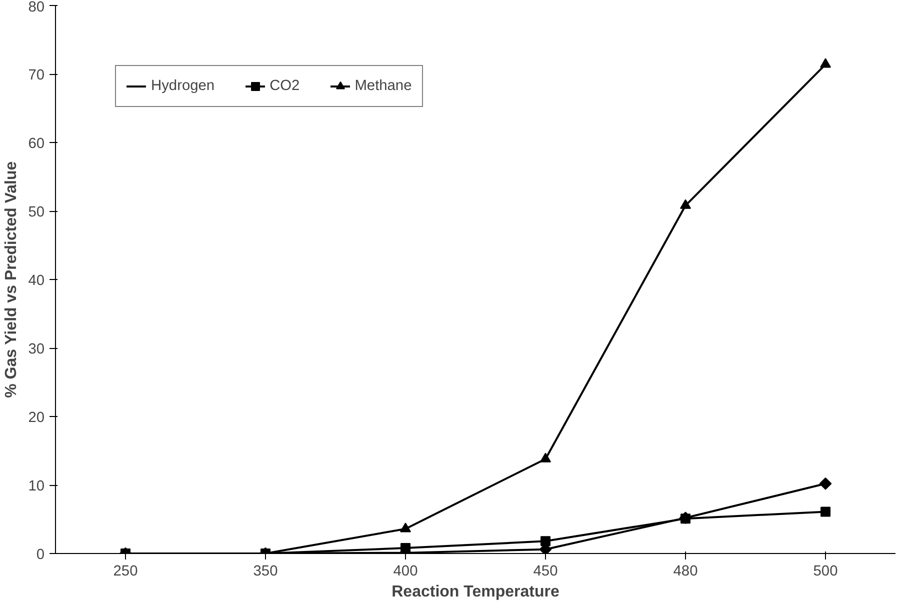  What do you see at coordinates (476, 592) in the screenshot?
I see `x-axis-title: Reaction Temperature` at bounding box center [476, 592].